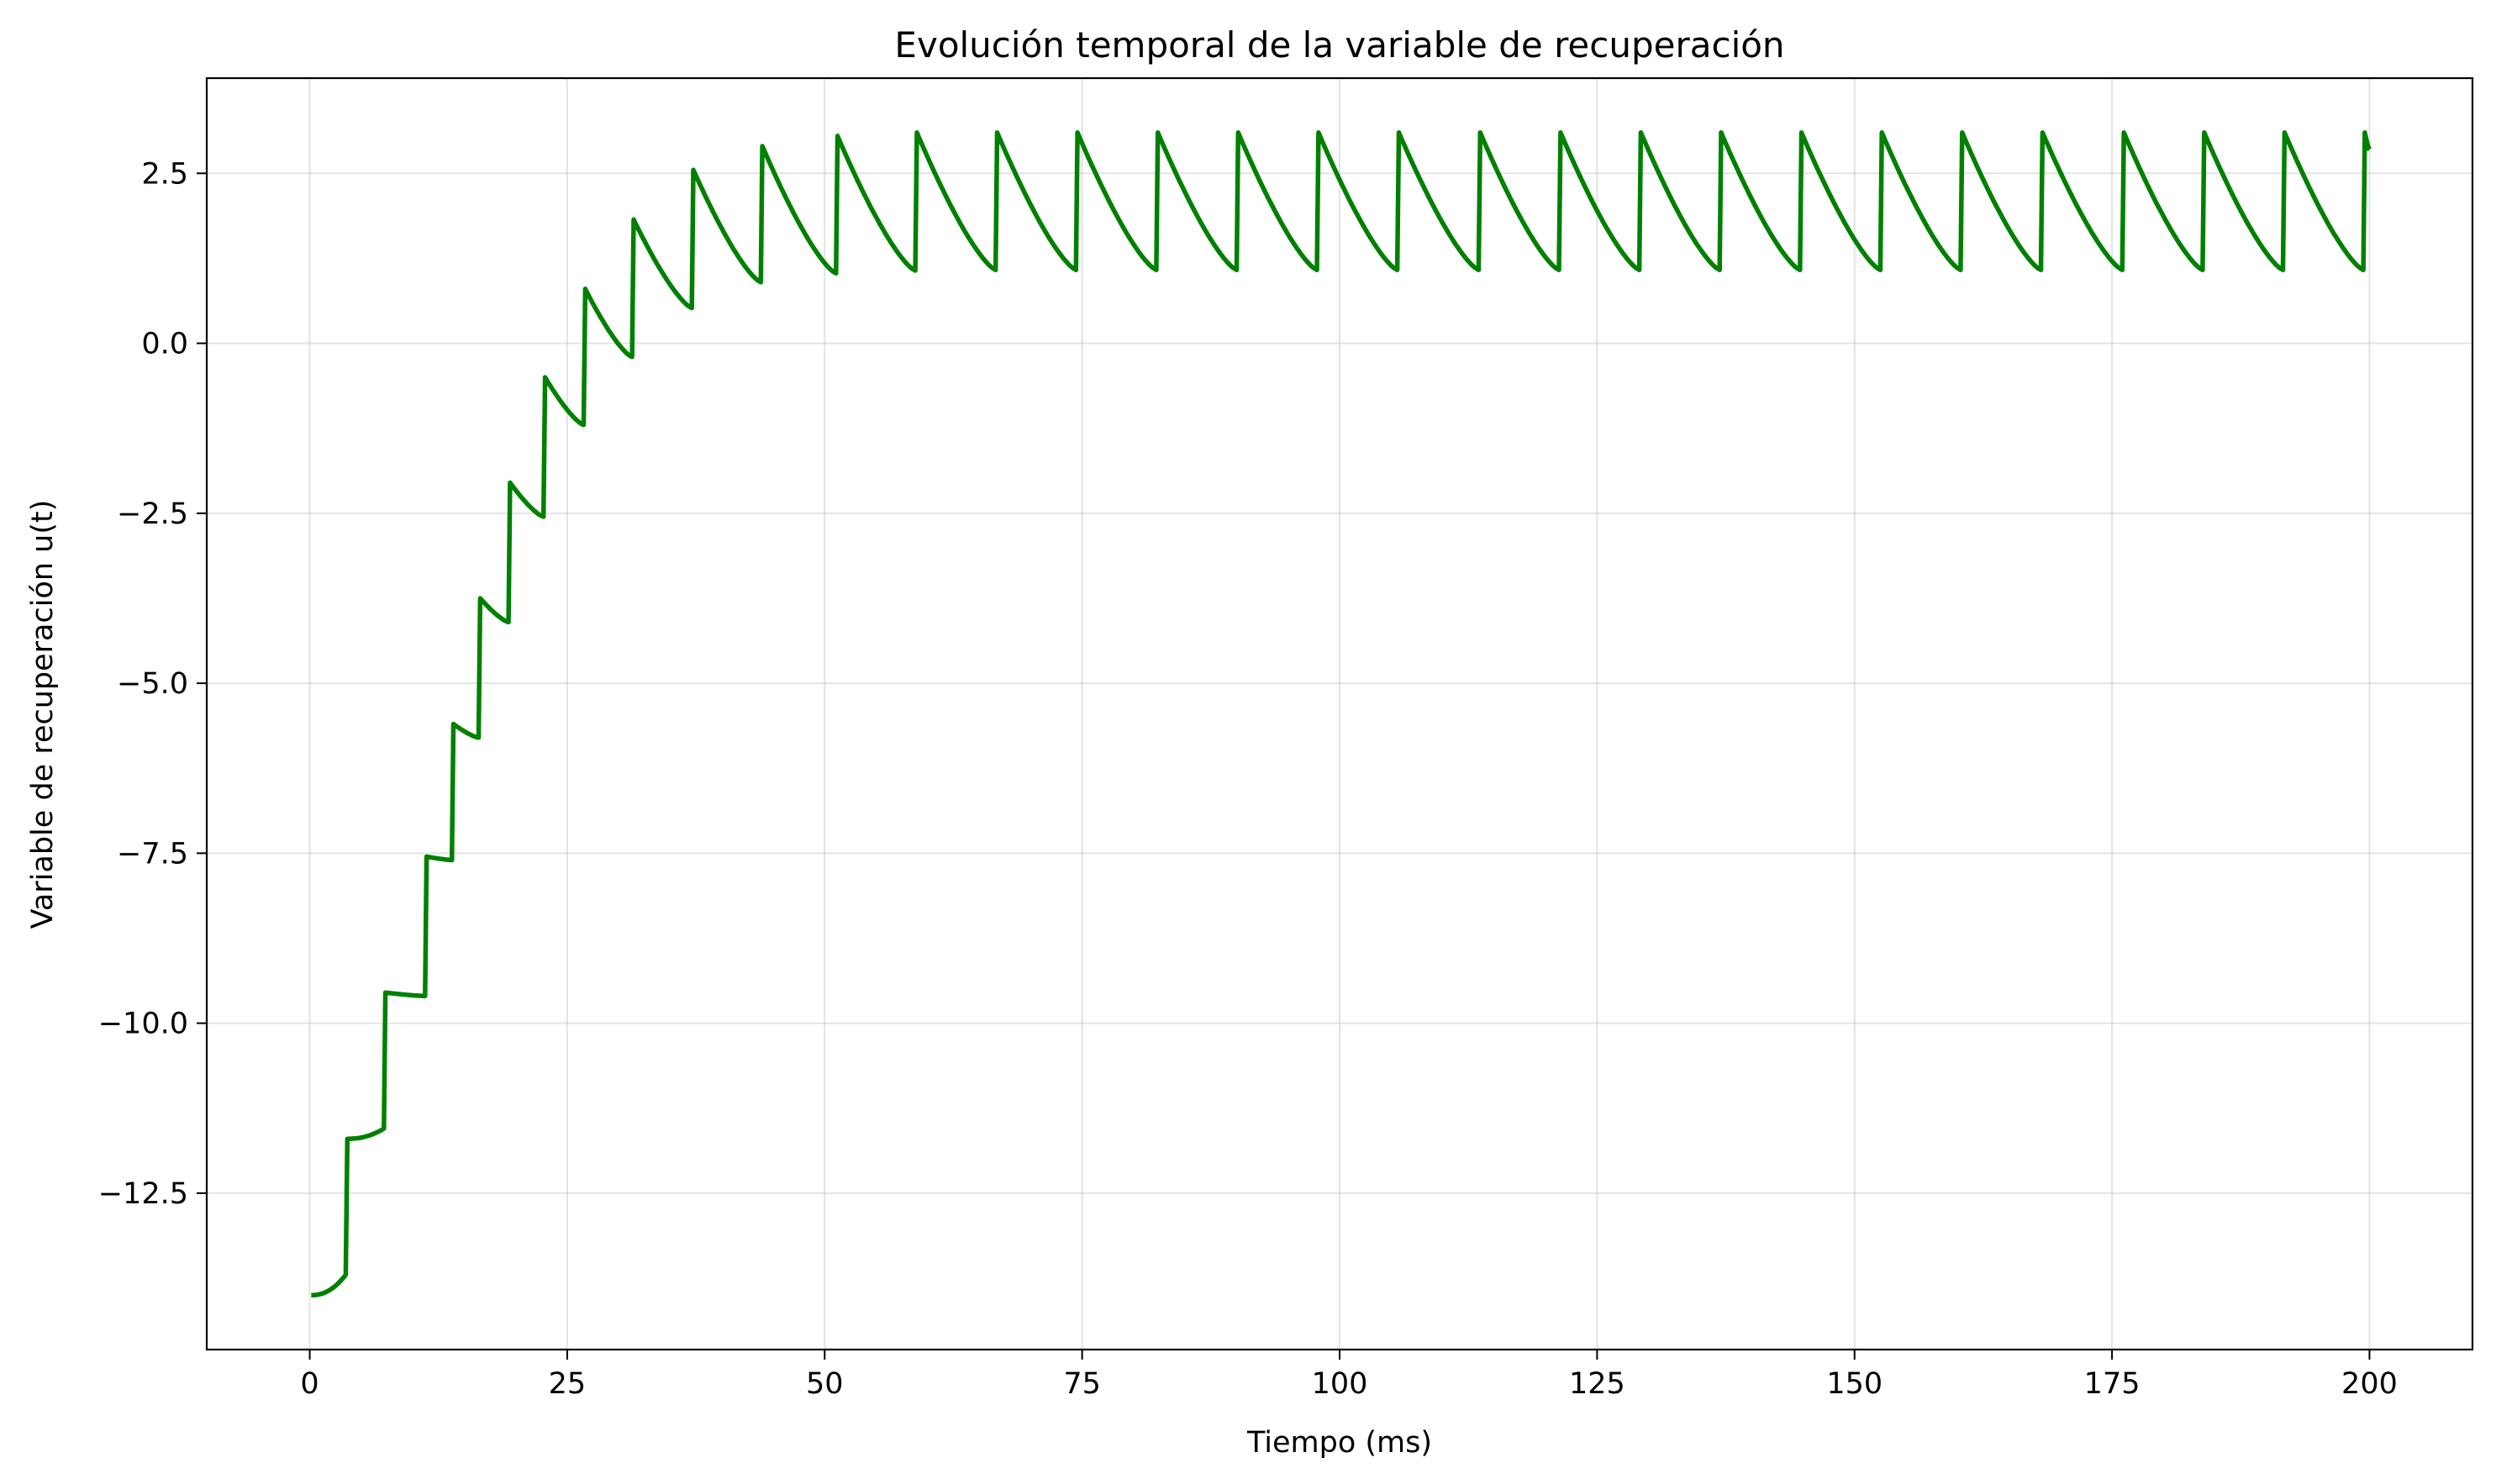  I want to click on x-tick-label: 75, so click(1082, 1384).